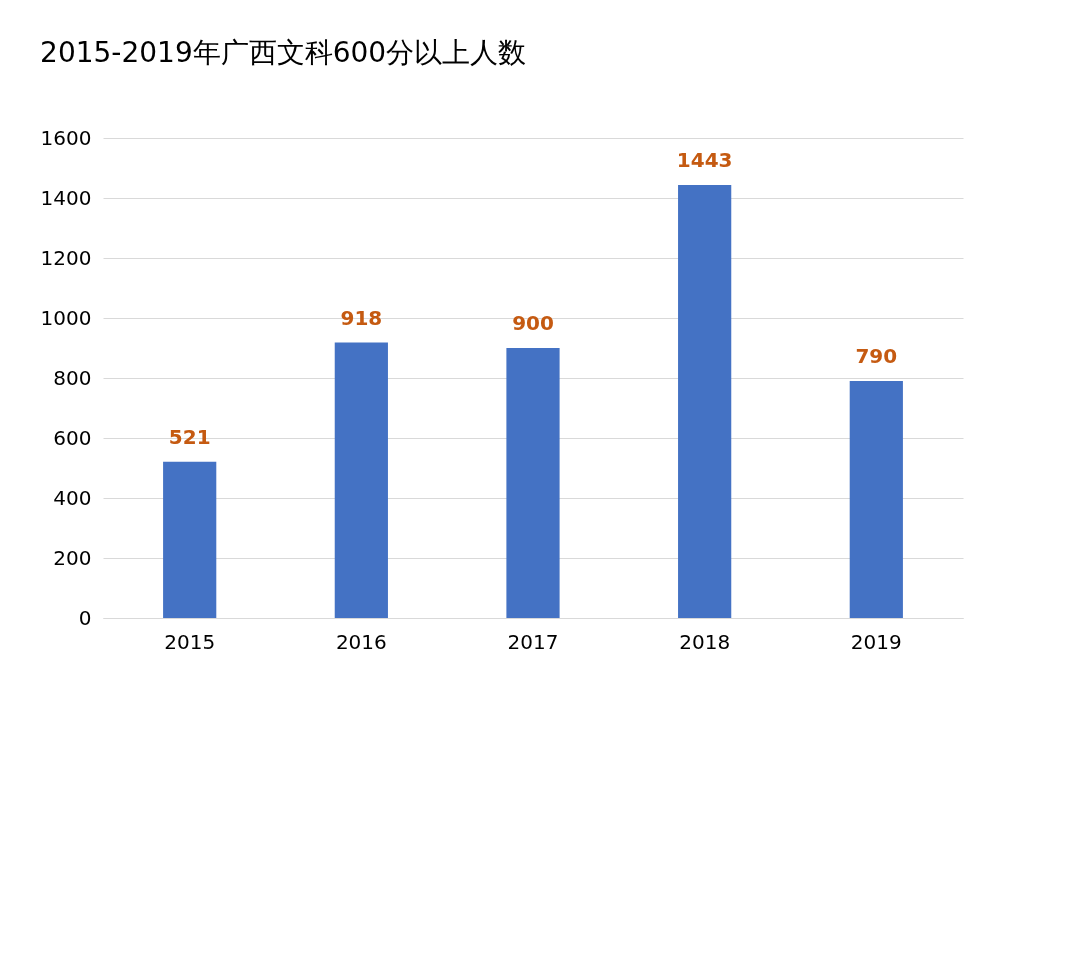 The image size is (1080, 979). Describe the element at coordinates (85, 617) in the screenshot. I see `y-tick-label: 0` at that location.